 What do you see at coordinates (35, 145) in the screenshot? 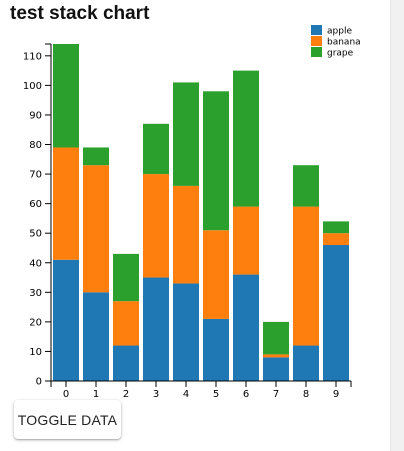
I see `y-tick-label: 80` at bounding box center [35, 145].